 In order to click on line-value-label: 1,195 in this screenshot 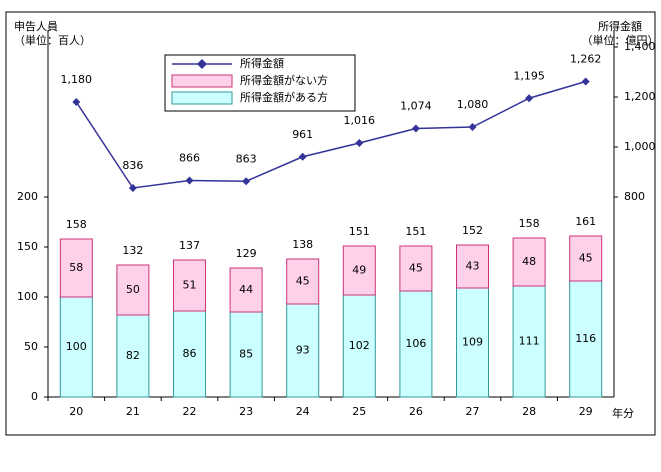, I will do `click(529, 75)`.